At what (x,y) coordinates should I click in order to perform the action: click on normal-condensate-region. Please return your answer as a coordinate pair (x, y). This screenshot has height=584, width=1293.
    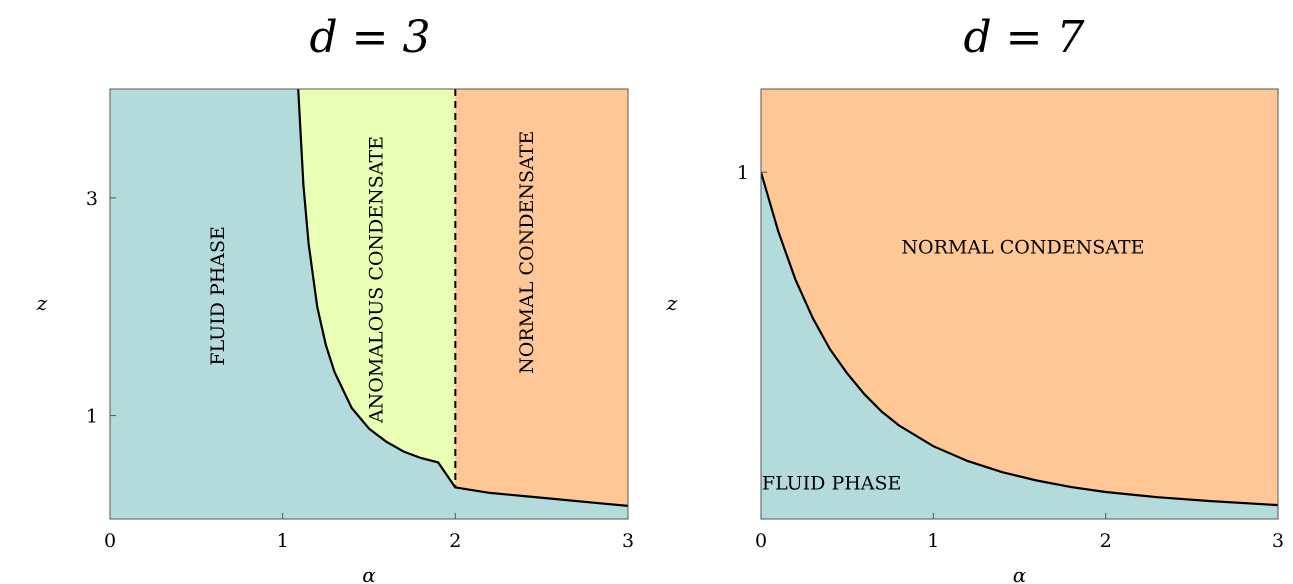
    Looking at the image, I should click on (541, 297).